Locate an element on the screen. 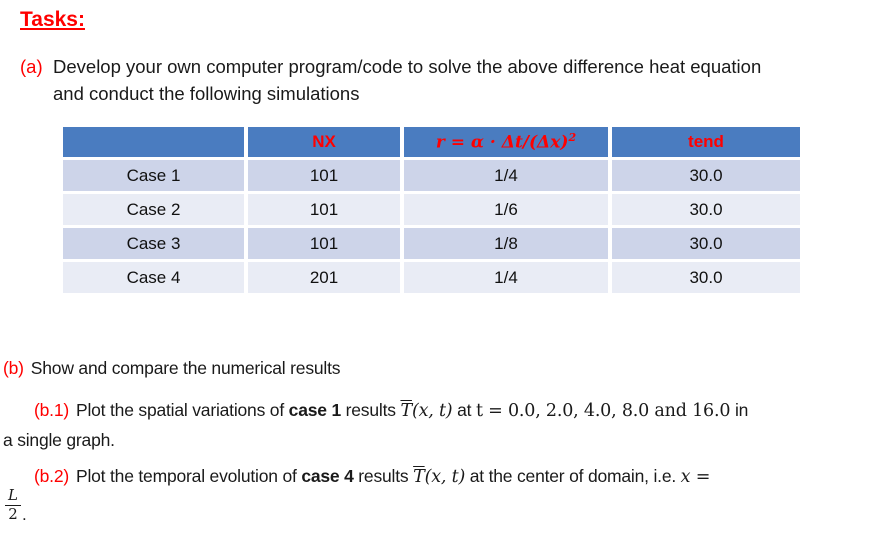 The height and width of the screenshot is (538, 877). b1-at-text: at is located at coordinates (464, 410).